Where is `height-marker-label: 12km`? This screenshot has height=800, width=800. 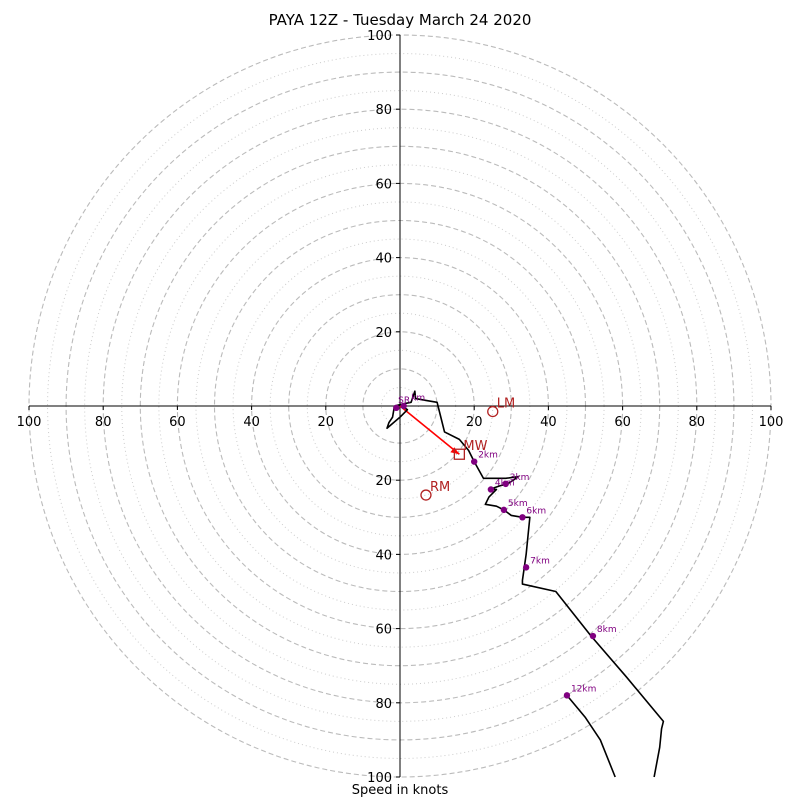 height-marker-label: 12km is located at coordinates (583, 689).